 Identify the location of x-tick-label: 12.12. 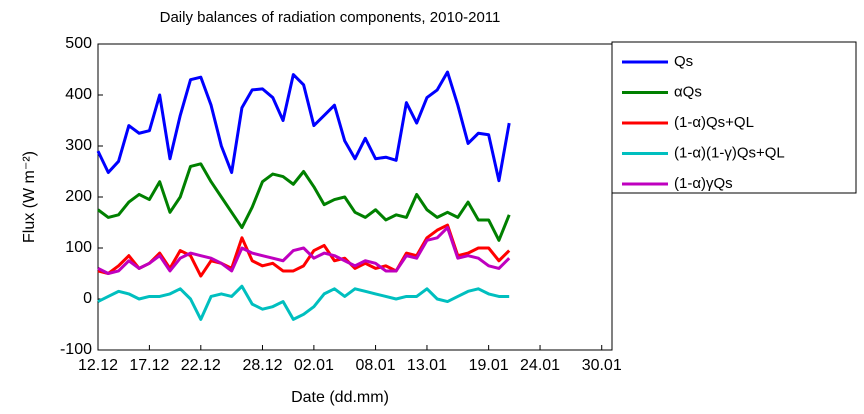
(98, 365).